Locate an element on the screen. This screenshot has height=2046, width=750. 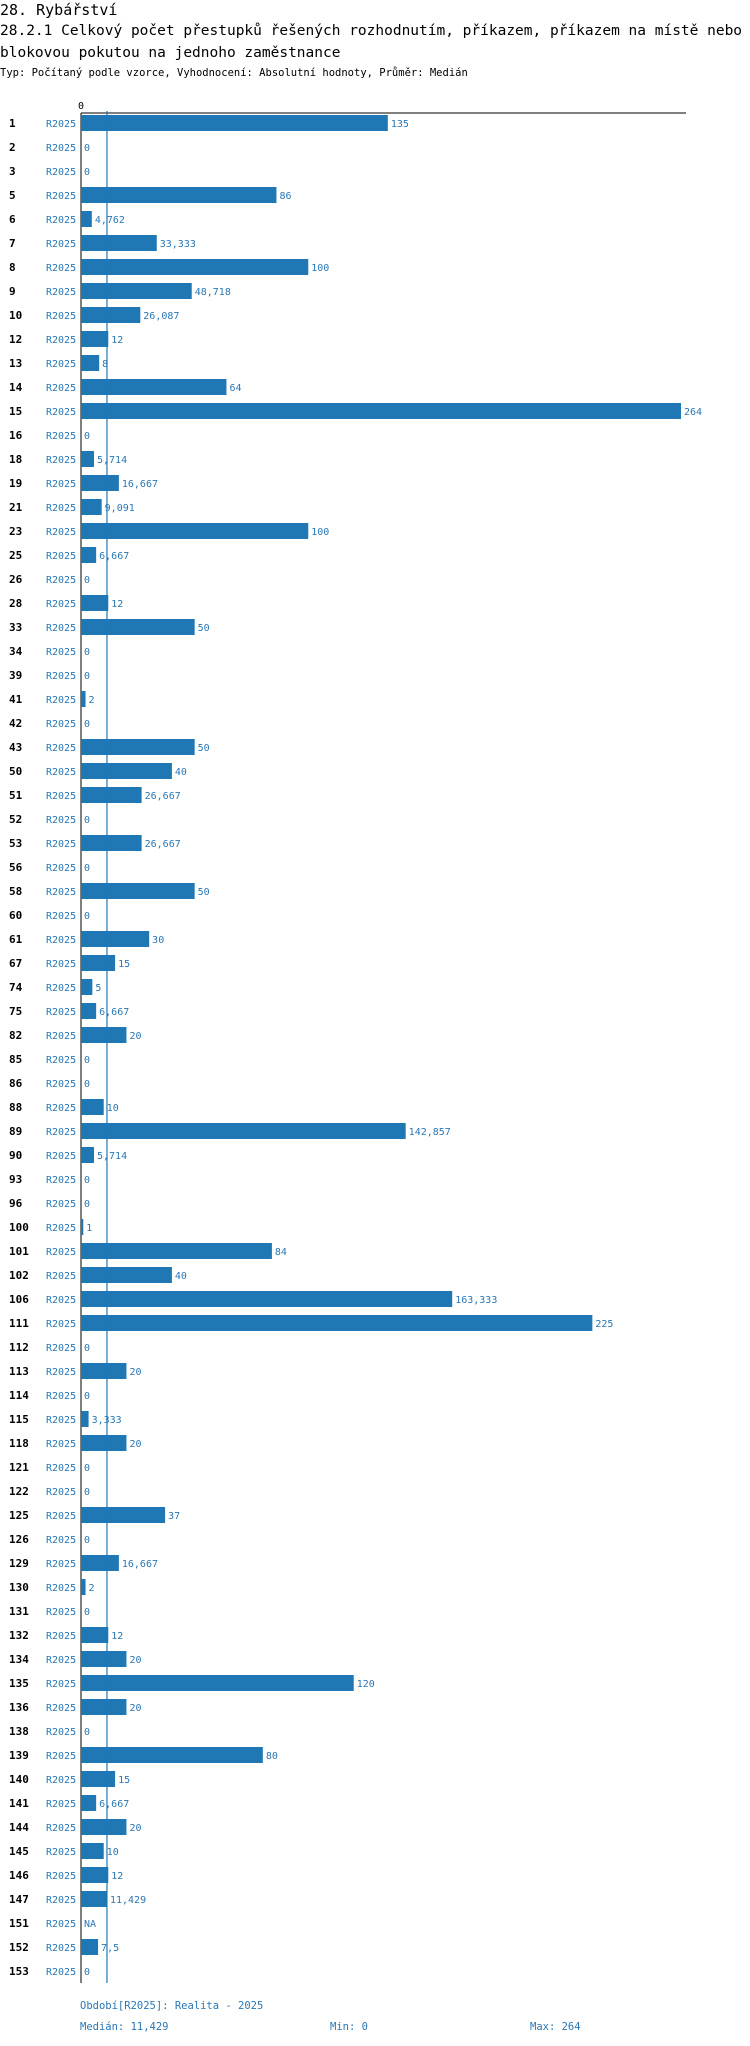
value-label: 120 is located at coordinates (366, 1684).